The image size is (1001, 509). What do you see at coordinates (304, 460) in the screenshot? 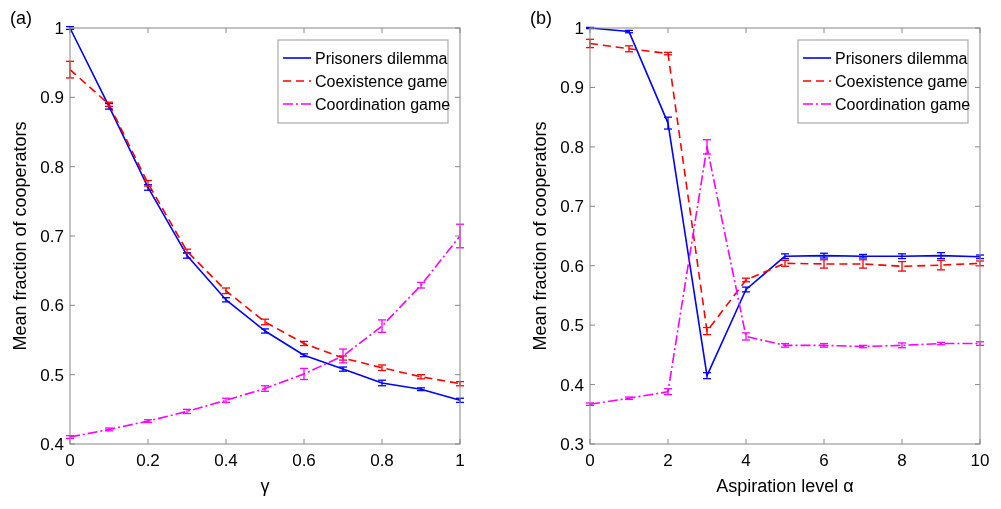
I see `x-tick-label: 0.6` at bounding box center [304, 460].